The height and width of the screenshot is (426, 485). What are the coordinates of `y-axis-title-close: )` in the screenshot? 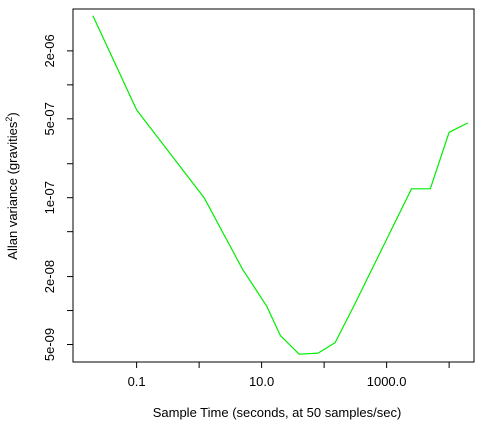 It's located at (12, 114).